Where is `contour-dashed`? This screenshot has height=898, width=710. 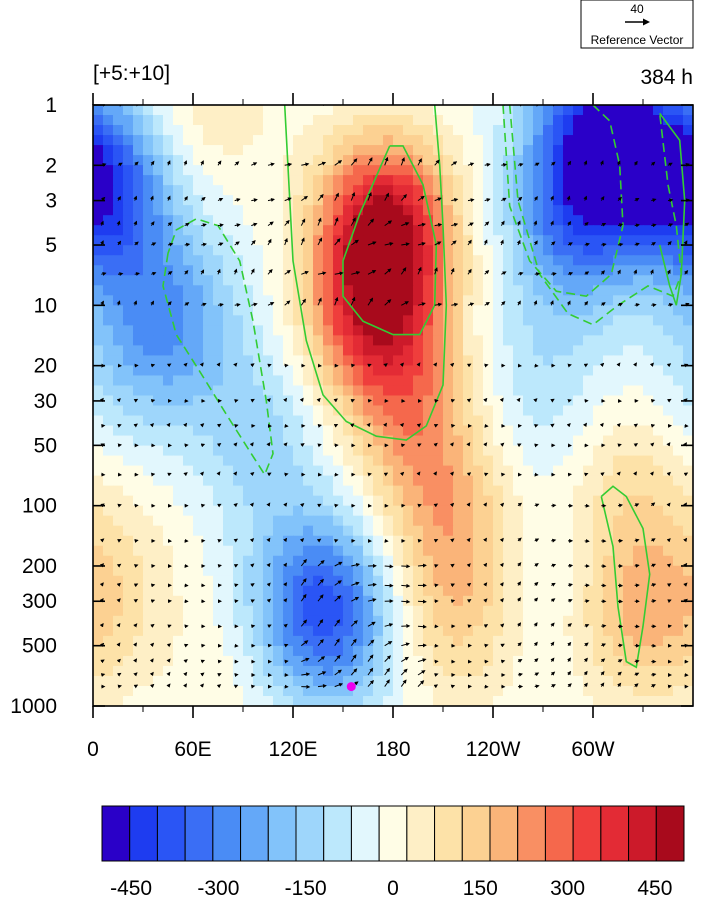
contour-dashed is located at coordinates (563, 201).